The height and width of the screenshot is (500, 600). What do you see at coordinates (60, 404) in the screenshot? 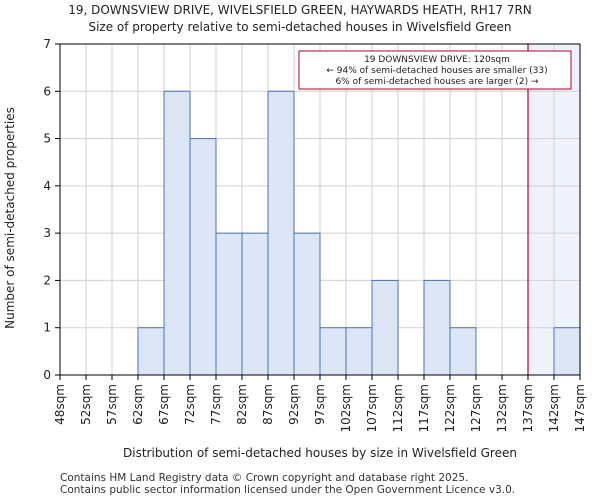
I see `x-tick-label: 48sqm` at bounding box center [60, 404].